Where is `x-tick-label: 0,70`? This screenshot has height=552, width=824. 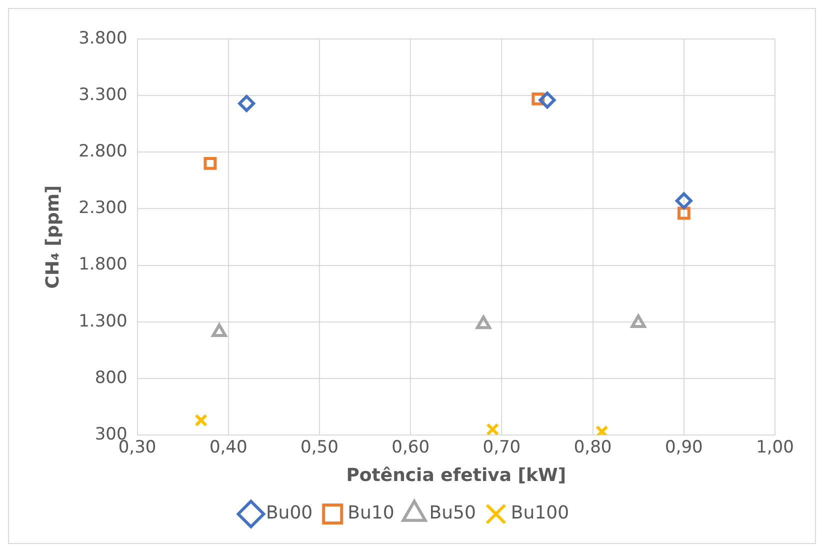
x-tick-label: 0,70 is located at coordinates (501, 448).